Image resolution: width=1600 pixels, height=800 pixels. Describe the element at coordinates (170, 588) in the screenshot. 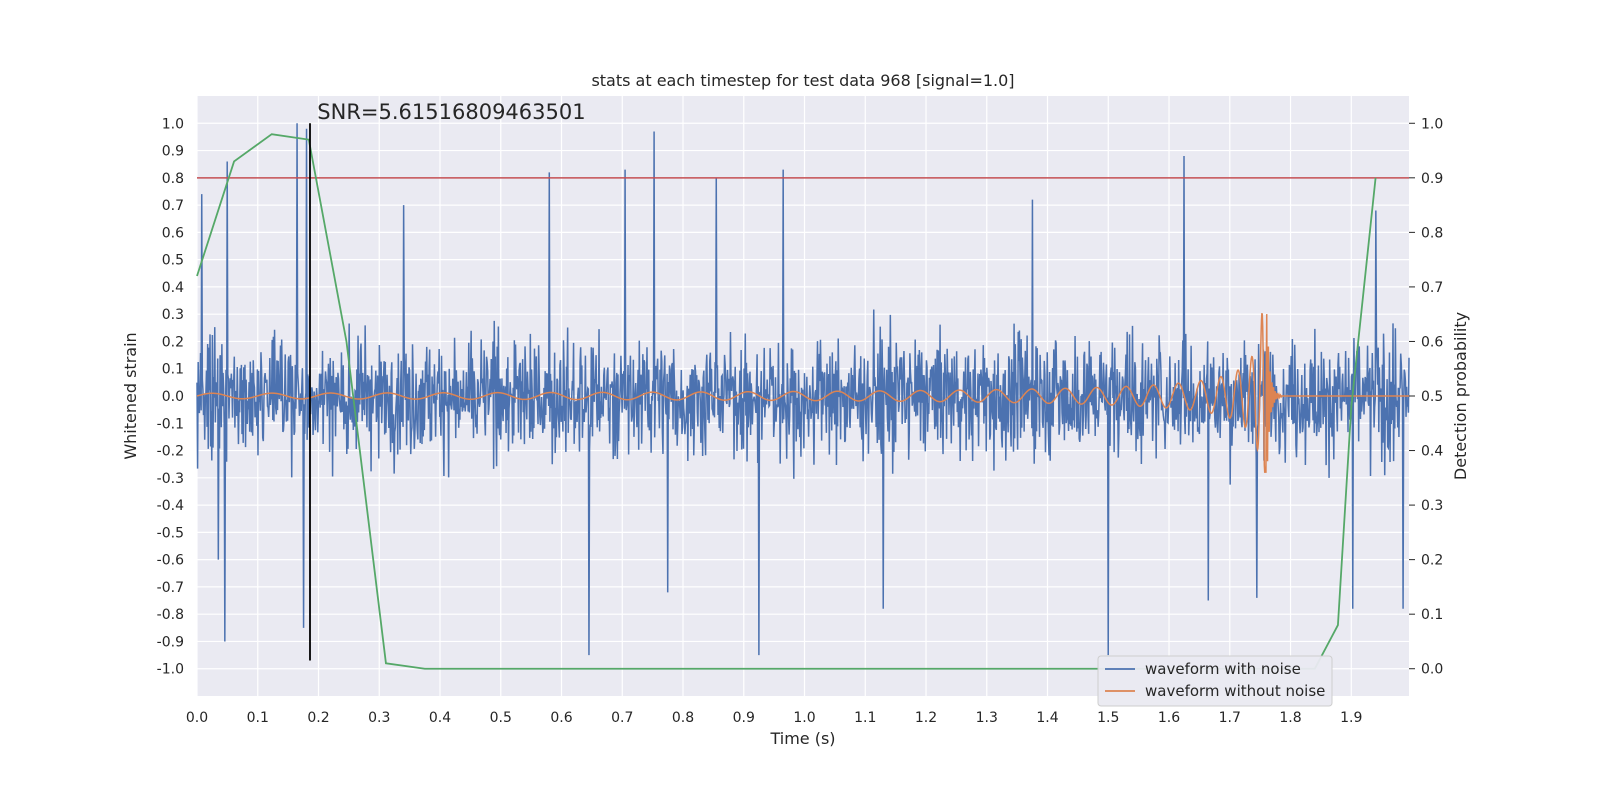

I see `y-tick-label: -0.7` at that location.